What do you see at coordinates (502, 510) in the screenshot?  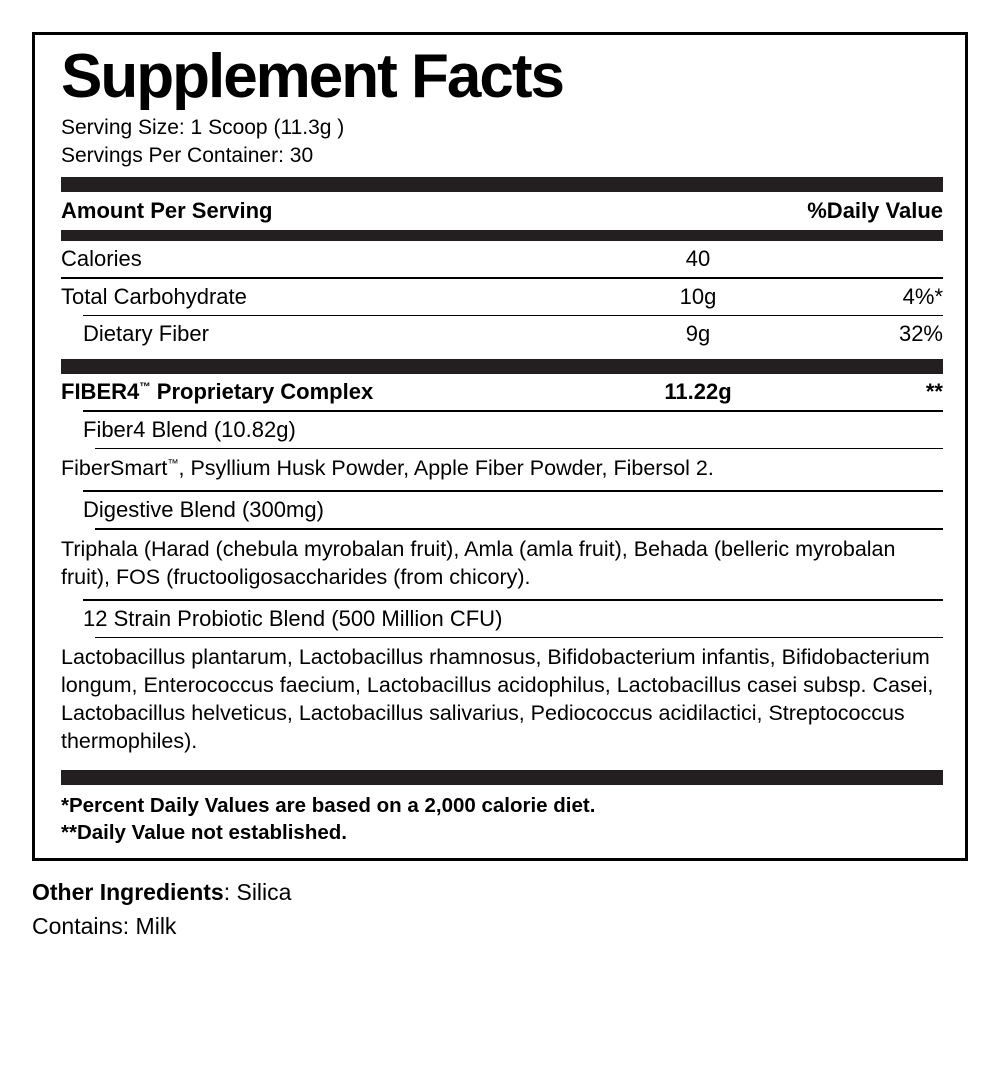 I see `blend-heading-row: Digestive Blend (300mg)` at bounding box center [502, 510].